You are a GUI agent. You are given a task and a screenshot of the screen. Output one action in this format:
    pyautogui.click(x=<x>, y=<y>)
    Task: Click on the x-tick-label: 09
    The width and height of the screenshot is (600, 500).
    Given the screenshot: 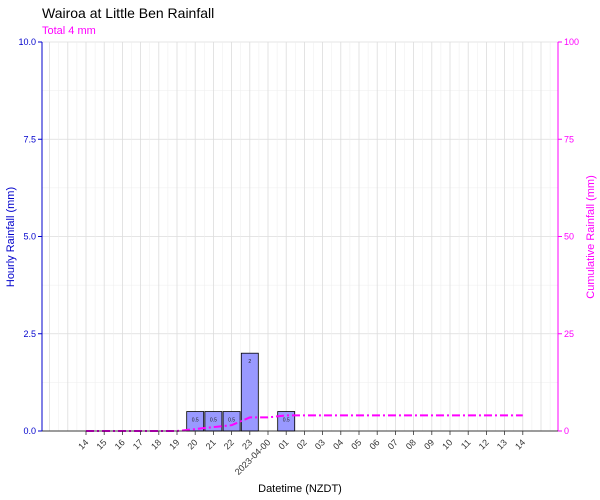 What is the action you would take?
    pyautogui.click(x=429, y=444)
    